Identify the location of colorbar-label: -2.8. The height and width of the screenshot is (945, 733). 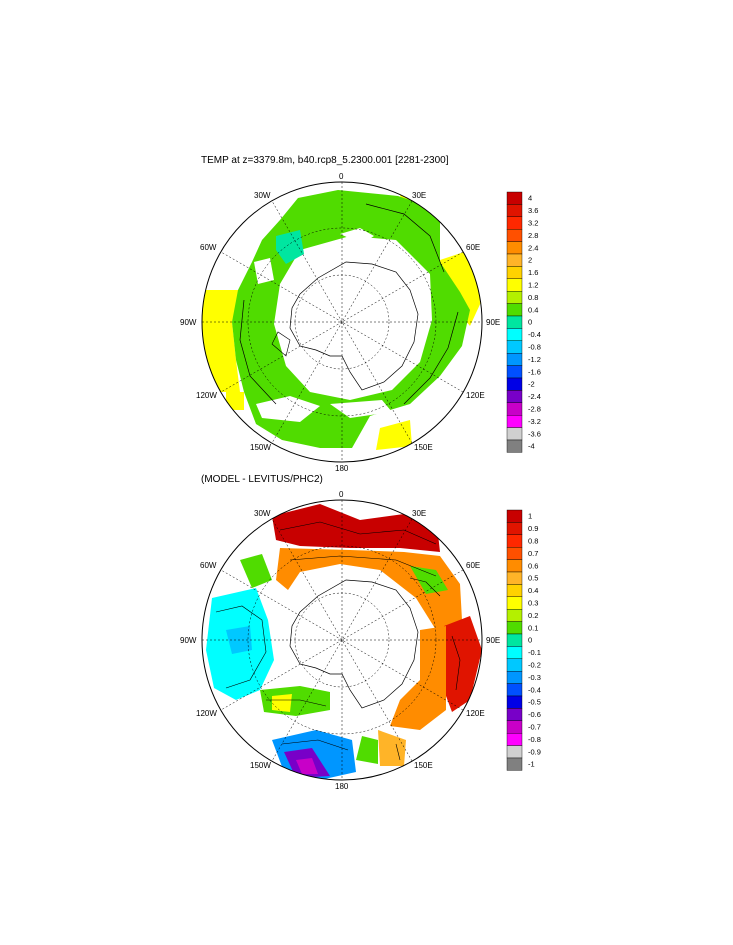
(534, 409).